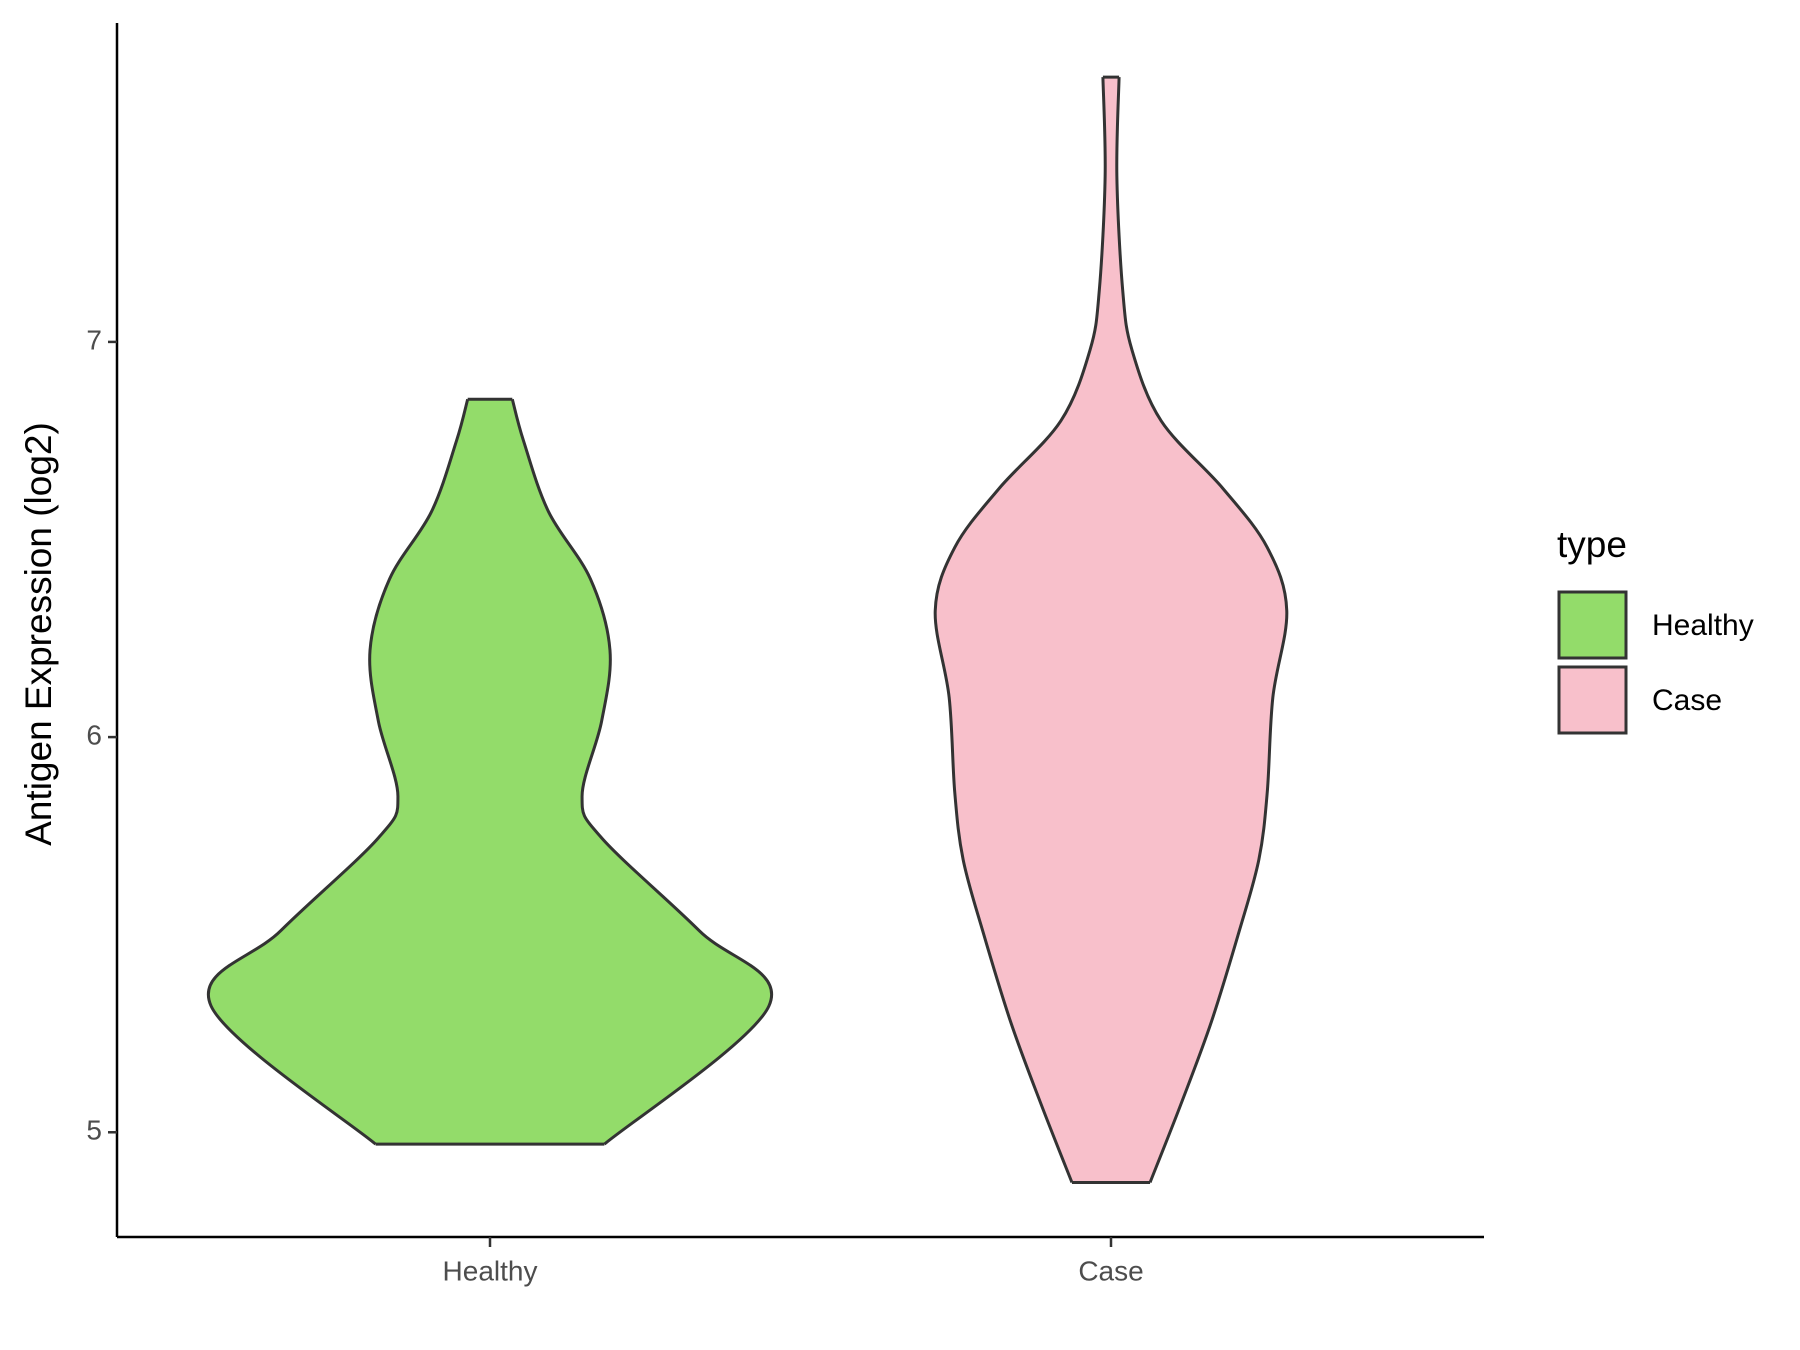 The width and height of the screenshot is (1800, 1350). What do you see at coordinates (94, 339) in the screenshot?
I see `y-tick-label: 7` at bounding box center [94, 339].